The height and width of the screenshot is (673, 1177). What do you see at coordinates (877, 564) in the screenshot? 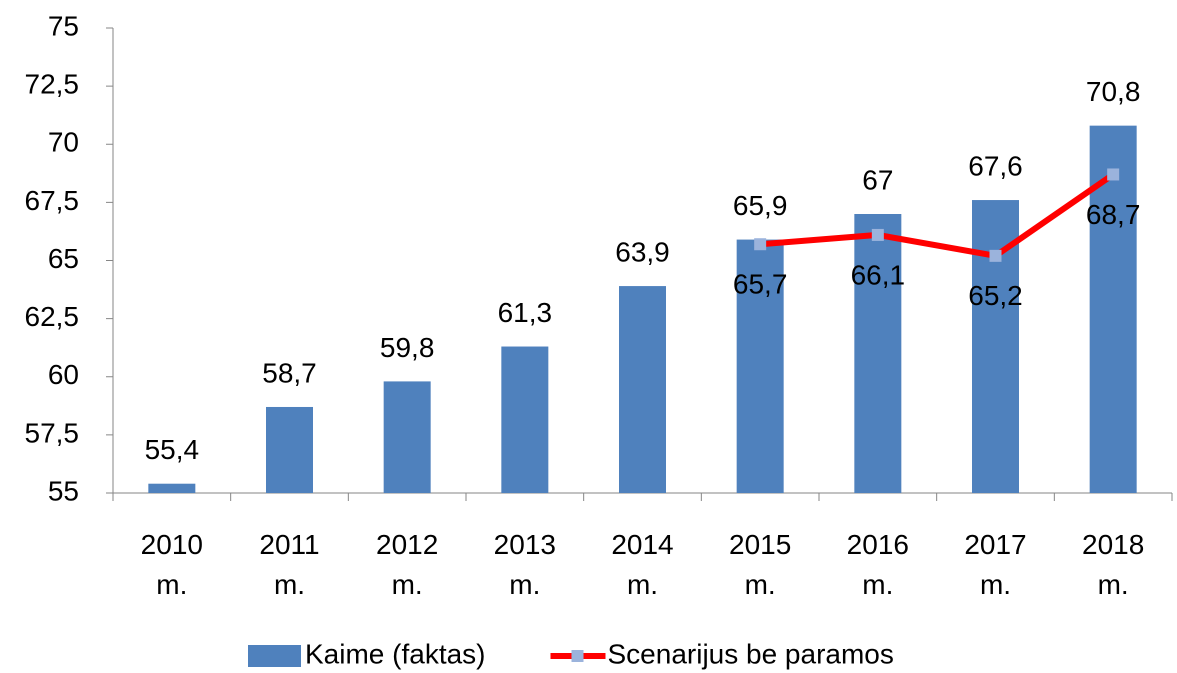
I see `x-tick-label: 2016 m.` at bounding box center [877, 564].